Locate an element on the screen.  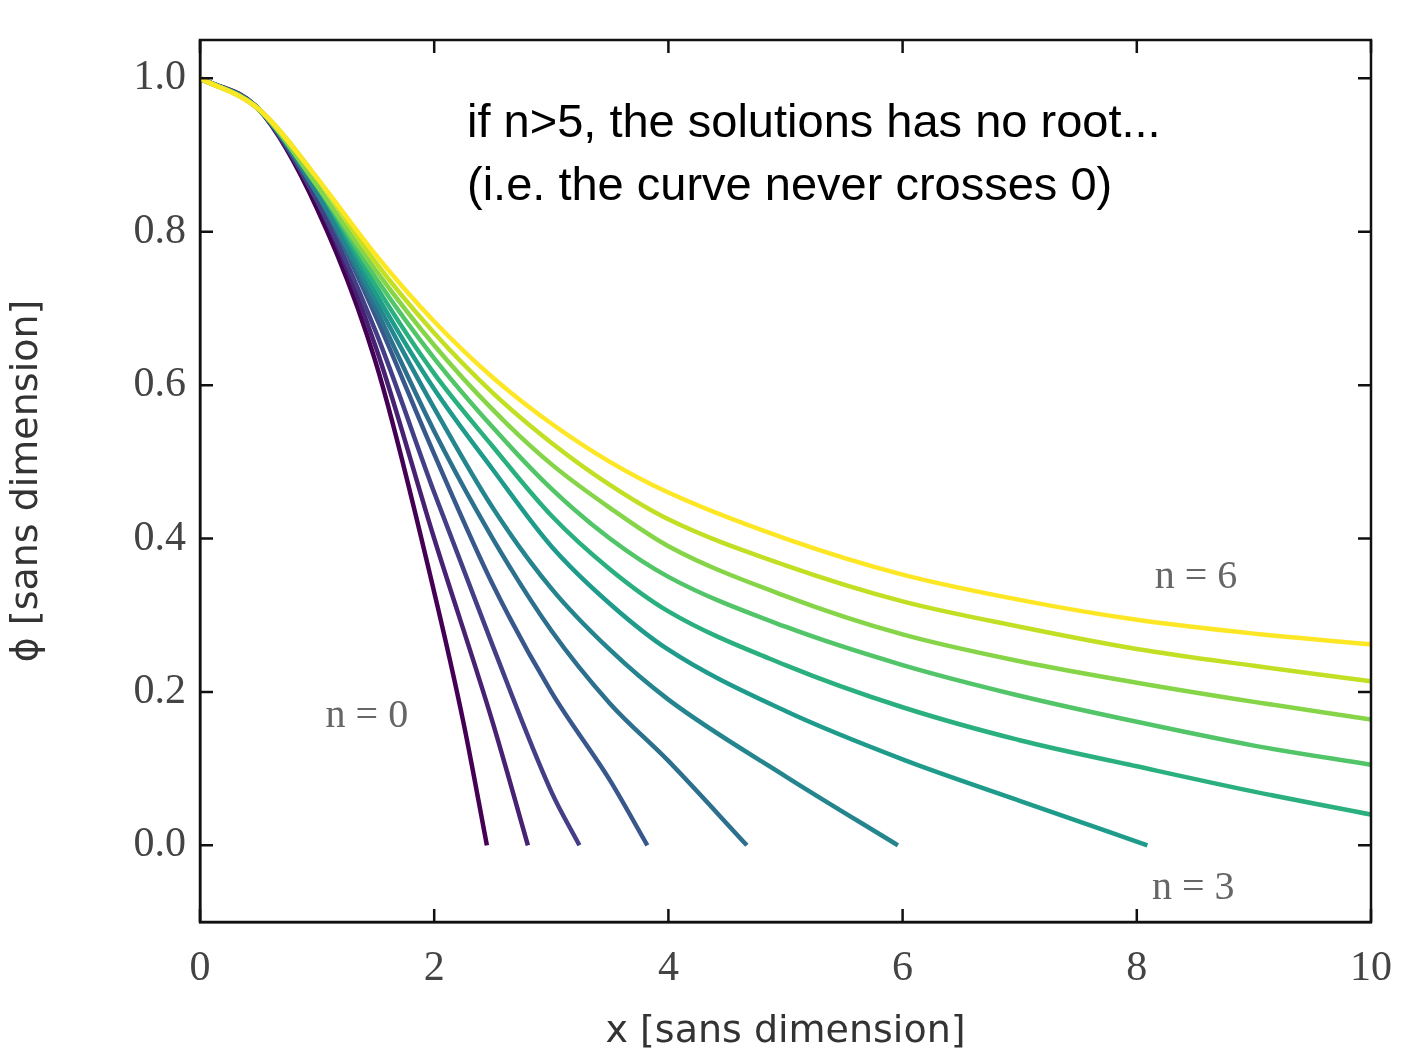
x-tick-label: 4 is located at coordinates (668, 966).